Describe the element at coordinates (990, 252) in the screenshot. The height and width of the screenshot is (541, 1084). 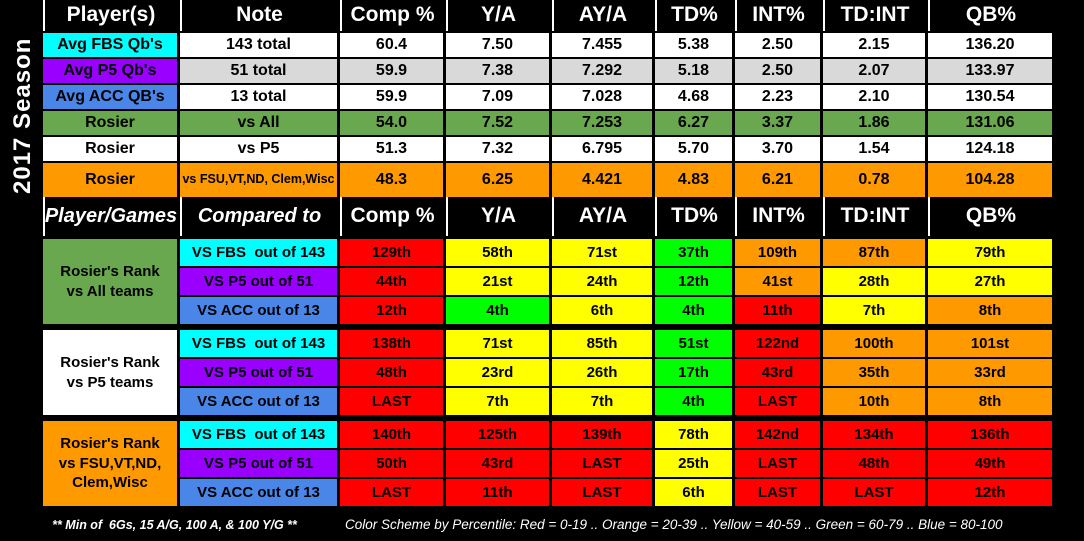
I see `rank-cell: 79th` at that location.